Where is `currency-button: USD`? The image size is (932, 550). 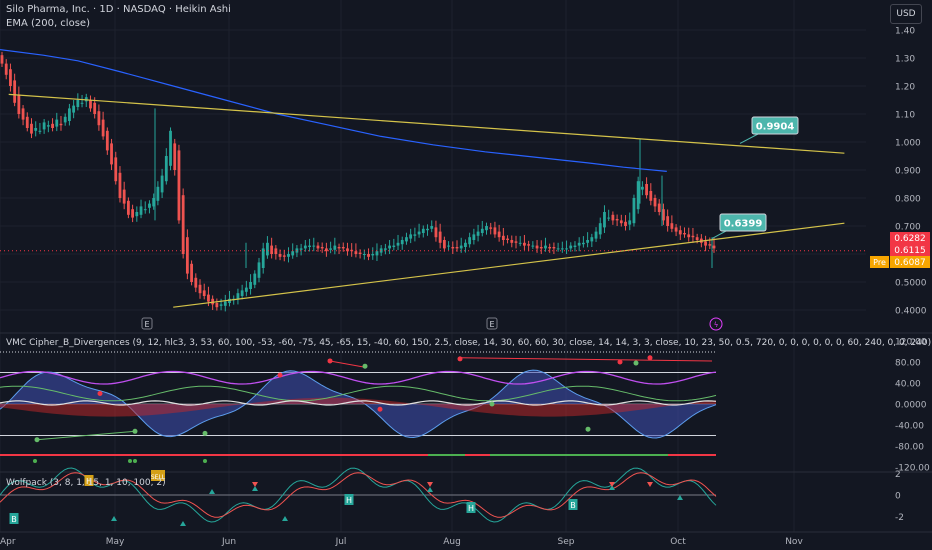
currency-button: USD is located at coordinates (906, 14).